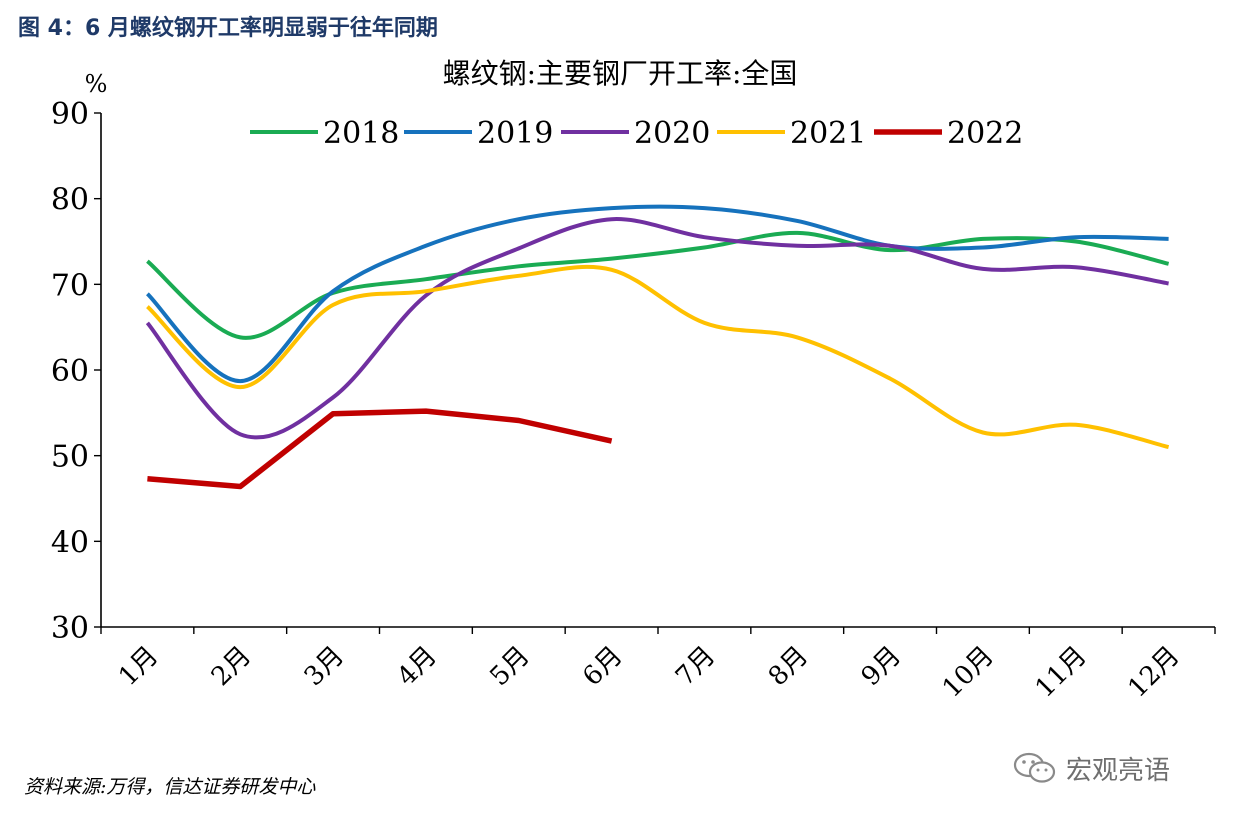 This screenshot has height=820, width=1245. What do you see at coordinates (70, 285) in the screenshot?
I see `y-tick-label: 70` at bounding box center [70, 285].